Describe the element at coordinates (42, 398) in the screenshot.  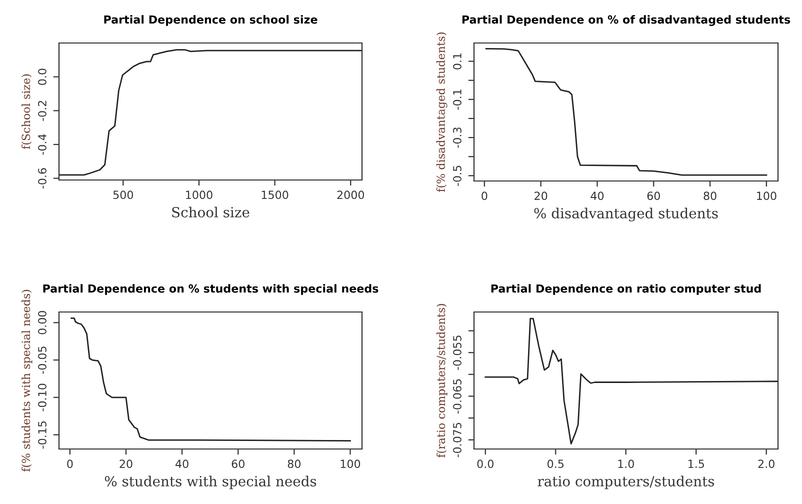
I see `y-tick-label: -0.10` at that location.